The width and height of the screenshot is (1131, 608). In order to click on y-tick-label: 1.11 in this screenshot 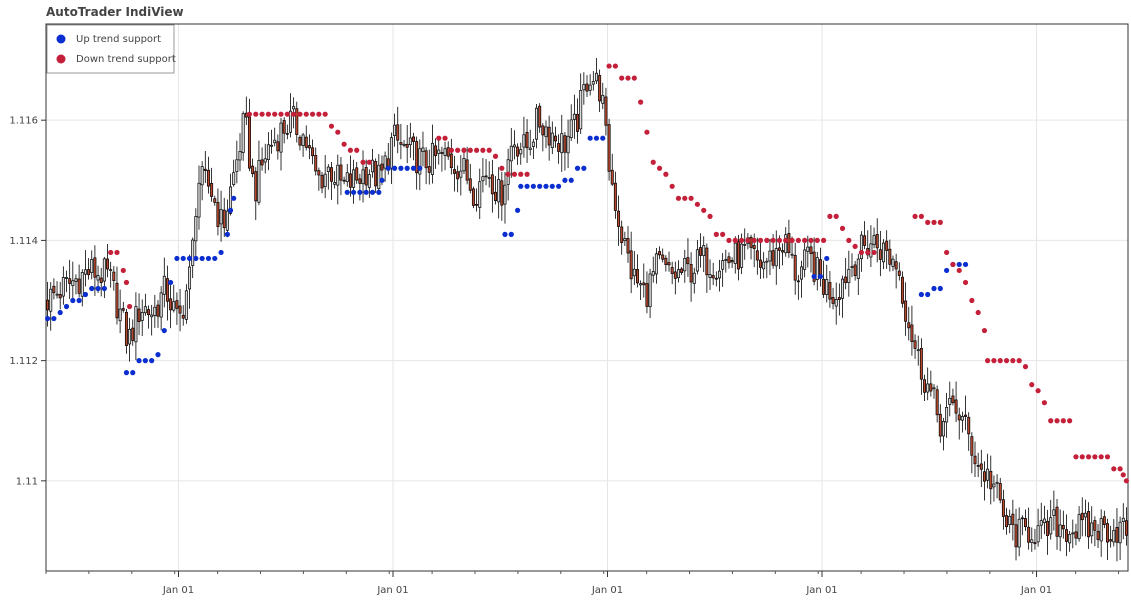, I will do `click(27, 481)`.